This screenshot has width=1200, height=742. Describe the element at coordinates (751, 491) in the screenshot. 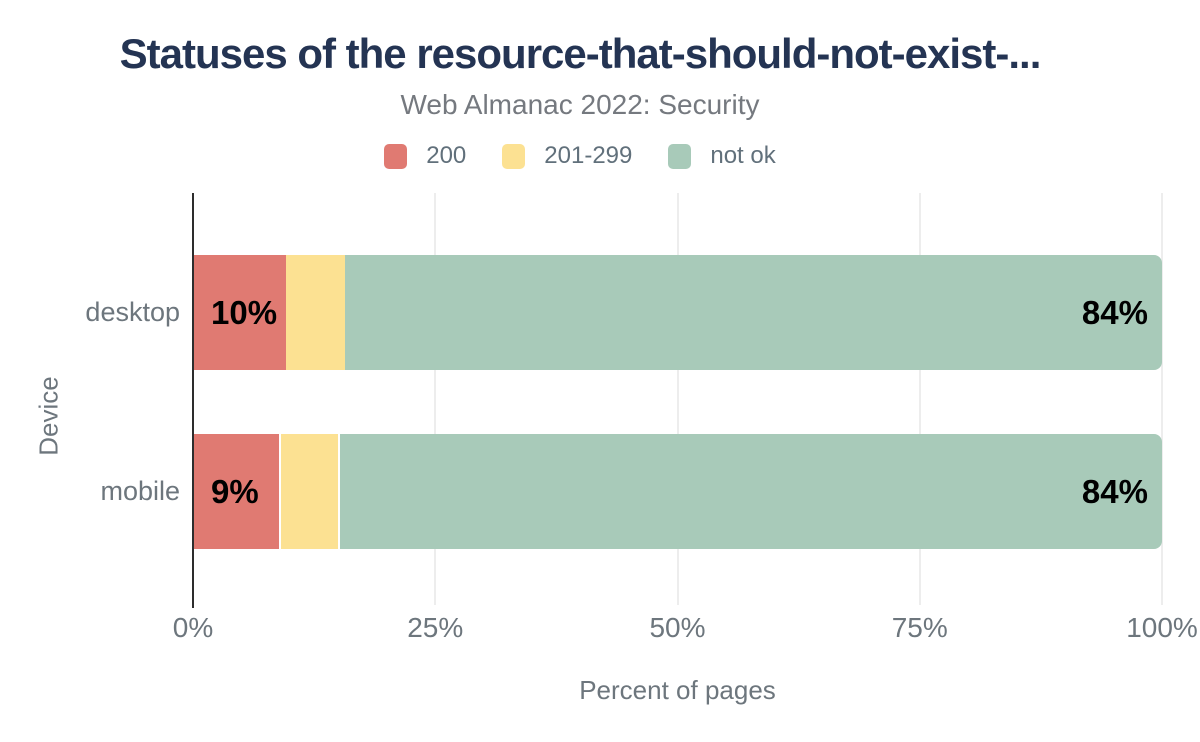

I see `bar-segment-mobile-not ok: 84%` at that location.